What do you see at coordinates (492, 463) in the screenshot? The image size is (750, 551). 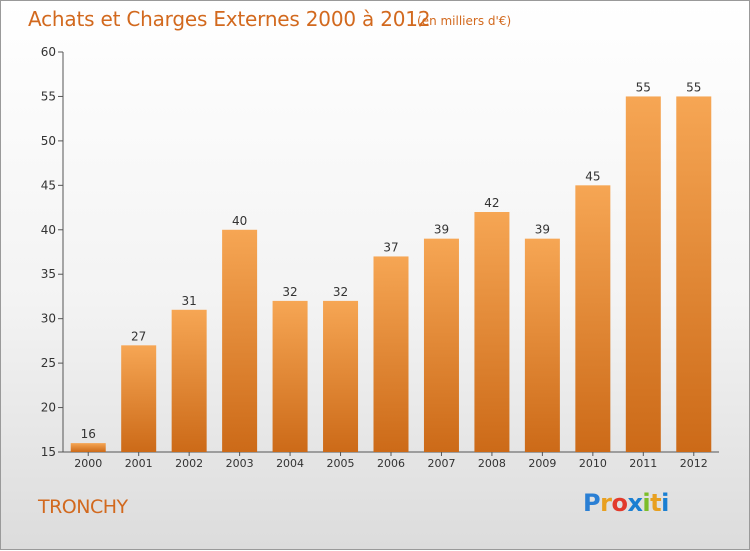 I see `x-tick-label: 2008` at bounding box center [492, 463].